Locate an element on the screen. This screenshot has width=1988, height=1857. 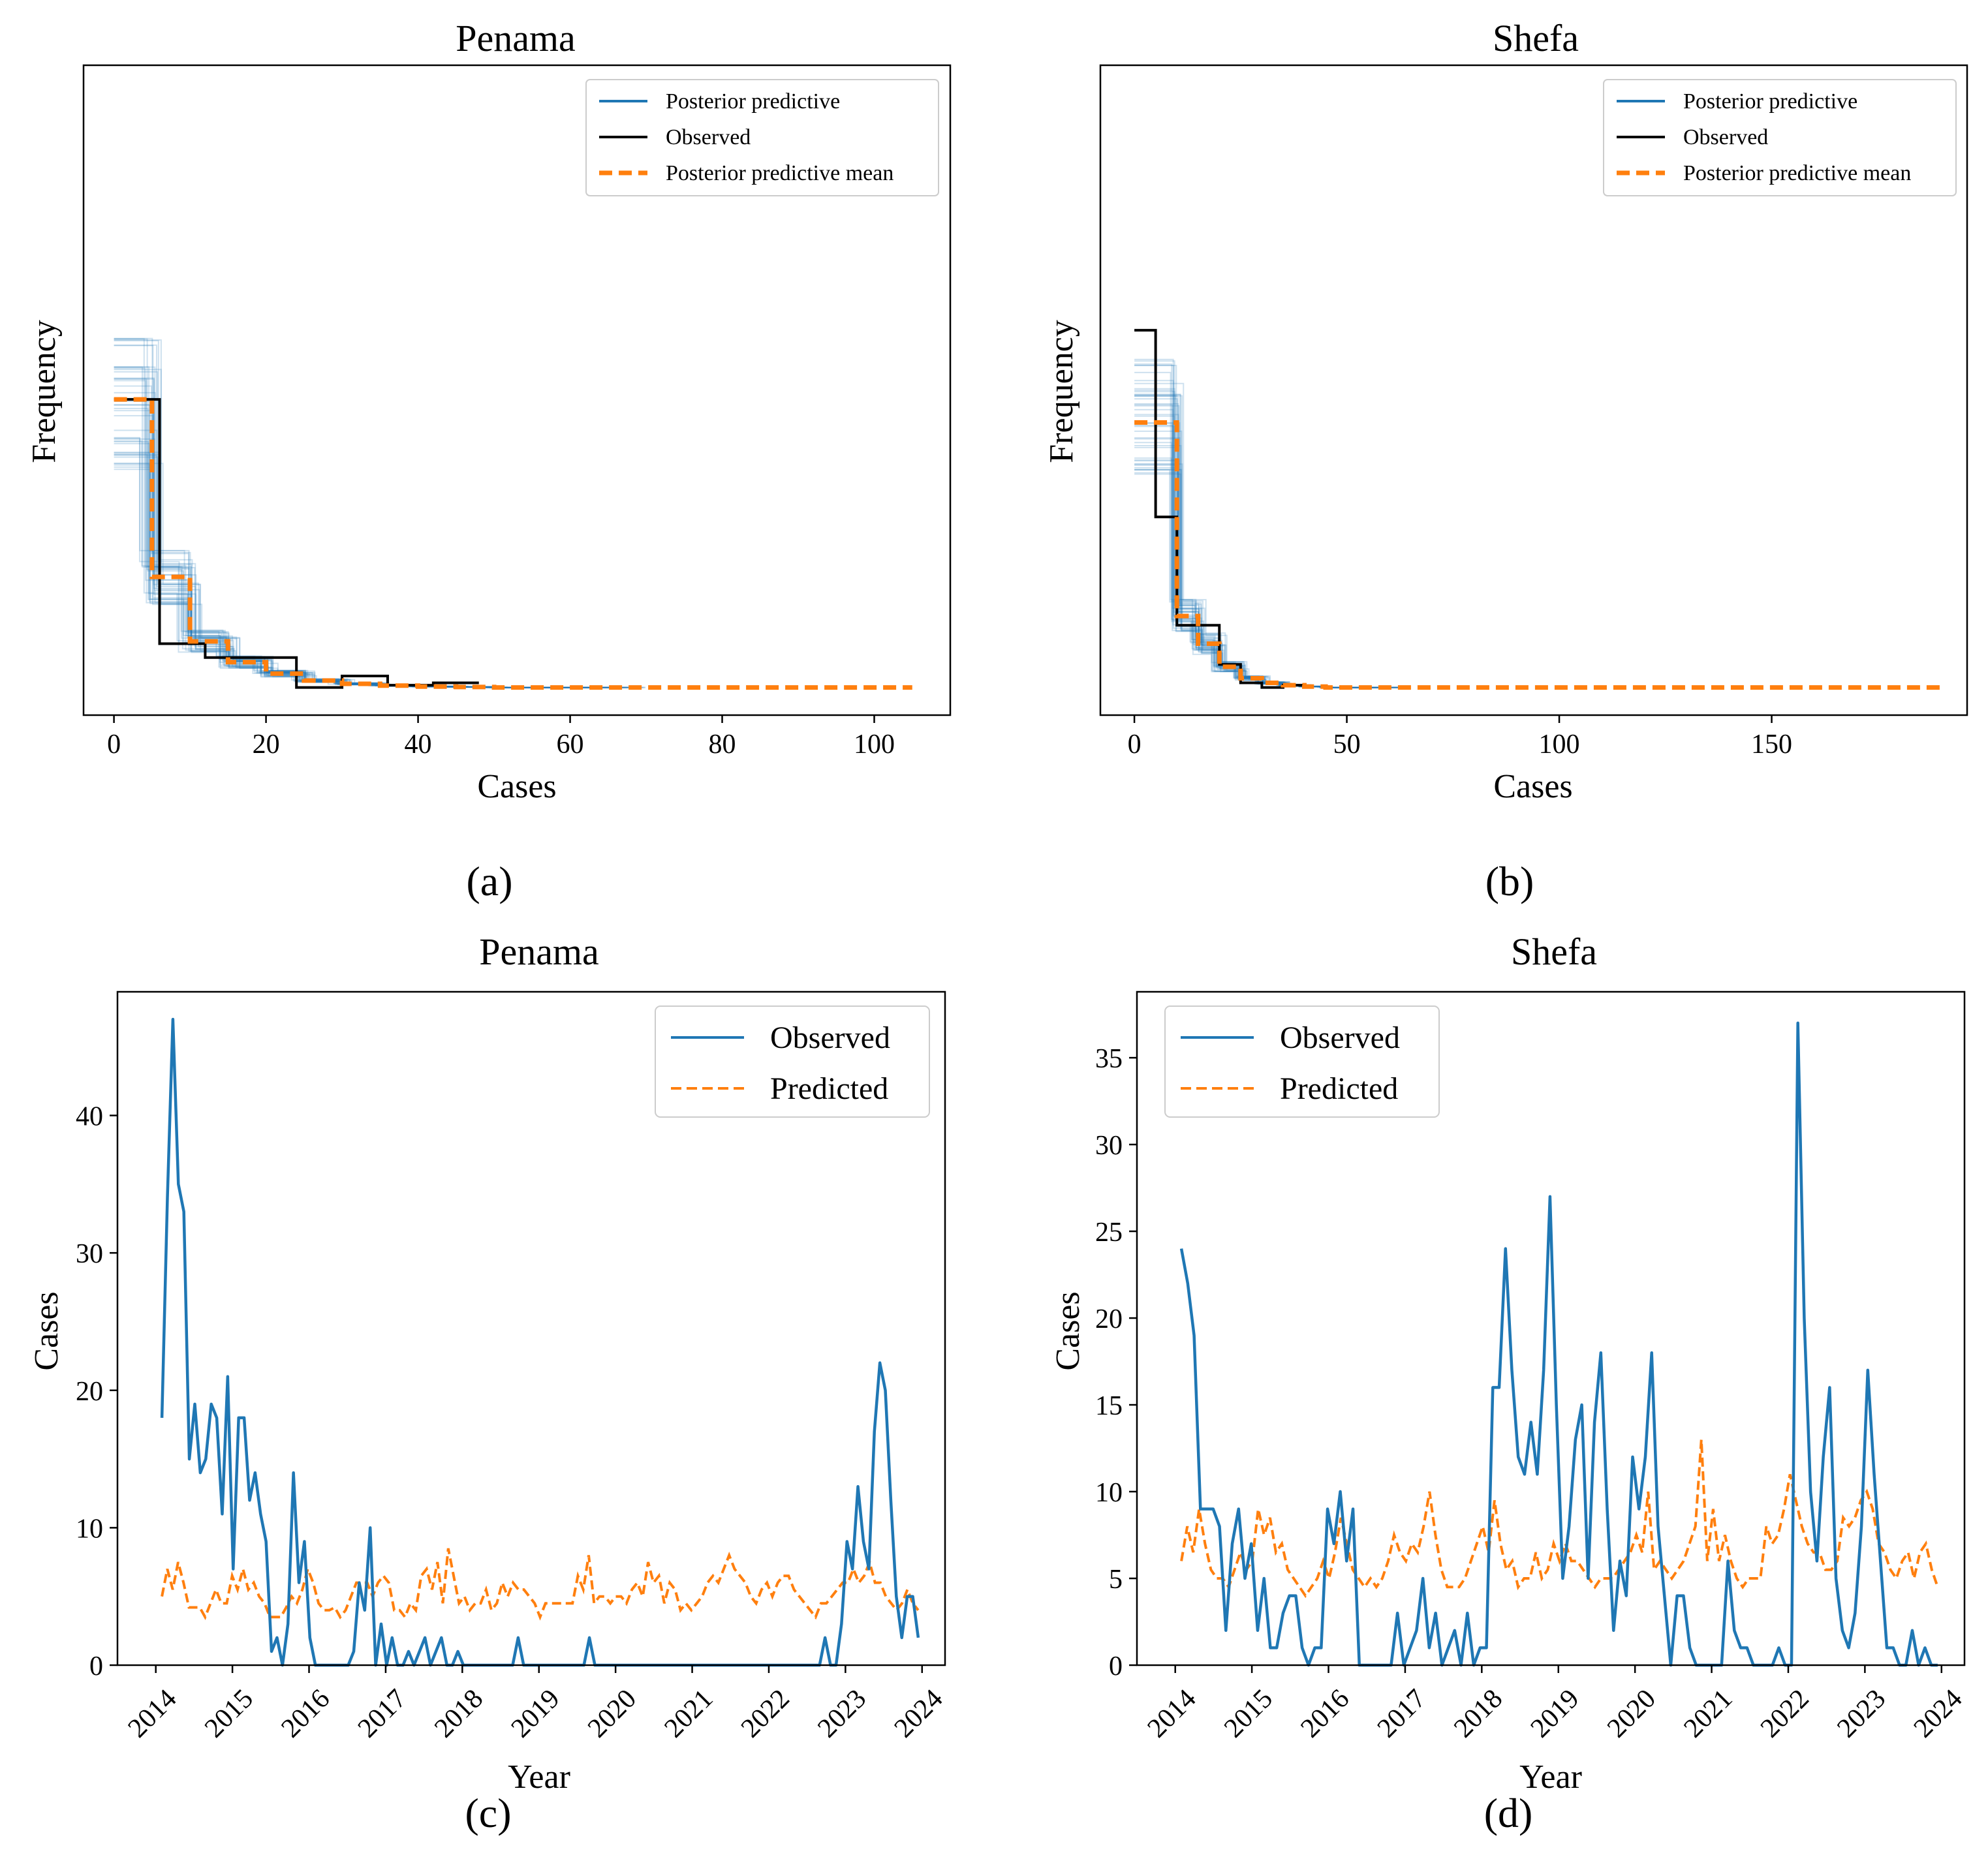
x-tick-label: 20 is located at coordinates (266, 744).